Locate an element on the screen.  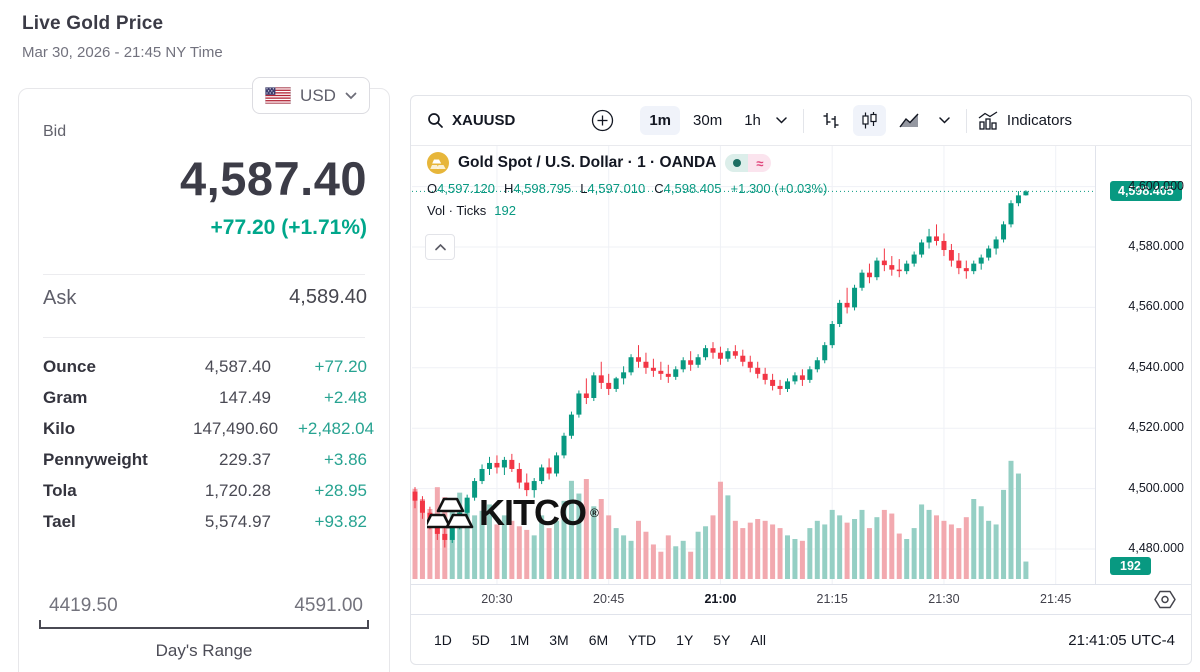
time-axis-label: 21:30 is located at coordinates (944, 599).